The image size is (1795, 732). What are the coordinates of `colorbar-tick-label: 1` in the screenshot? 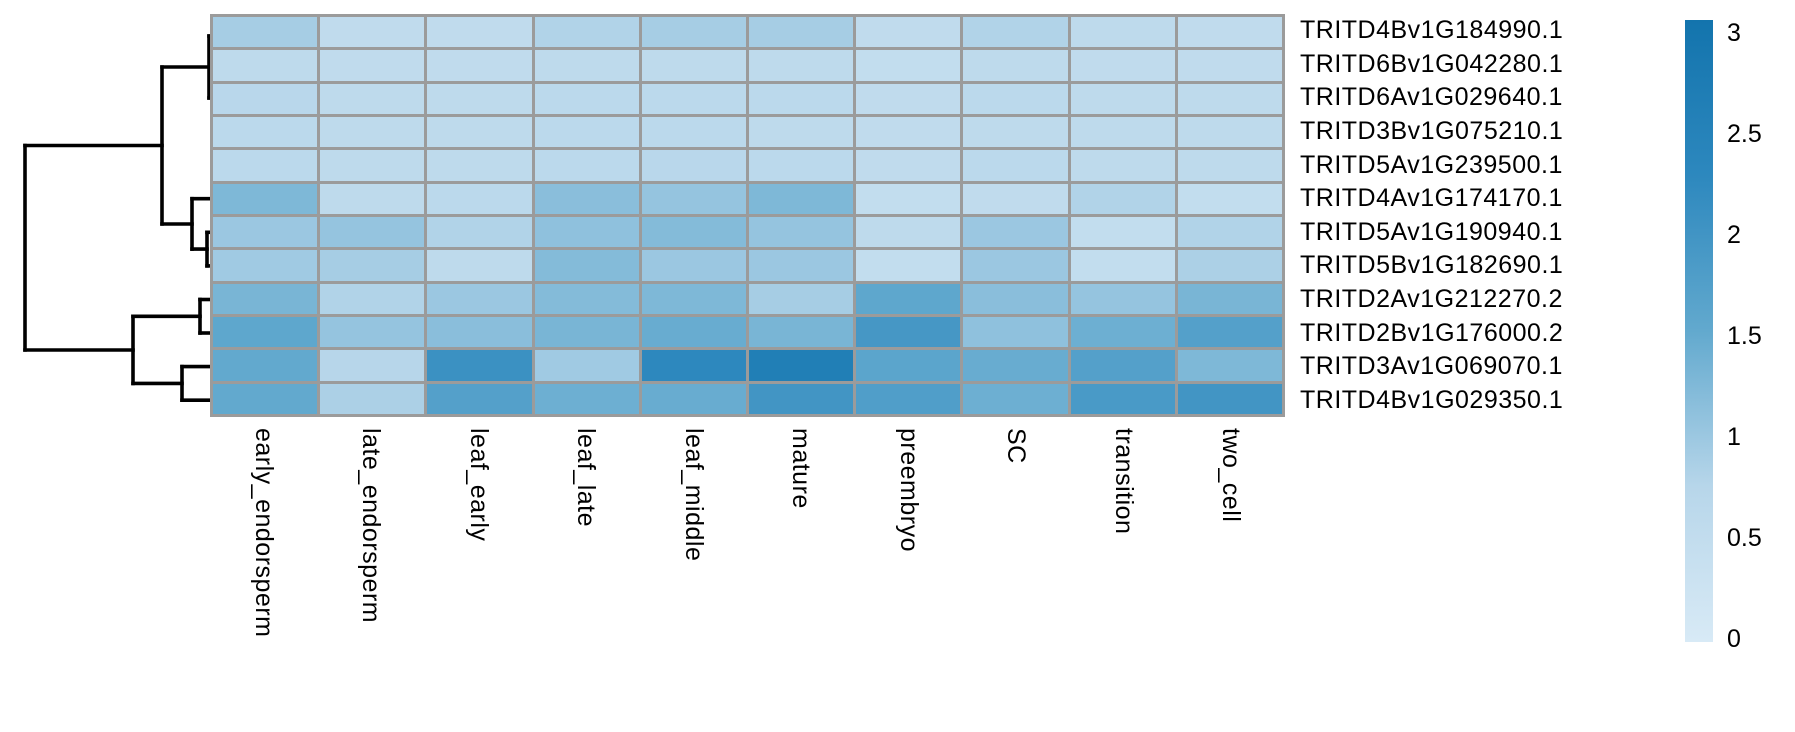 It's located at (1734, 437).